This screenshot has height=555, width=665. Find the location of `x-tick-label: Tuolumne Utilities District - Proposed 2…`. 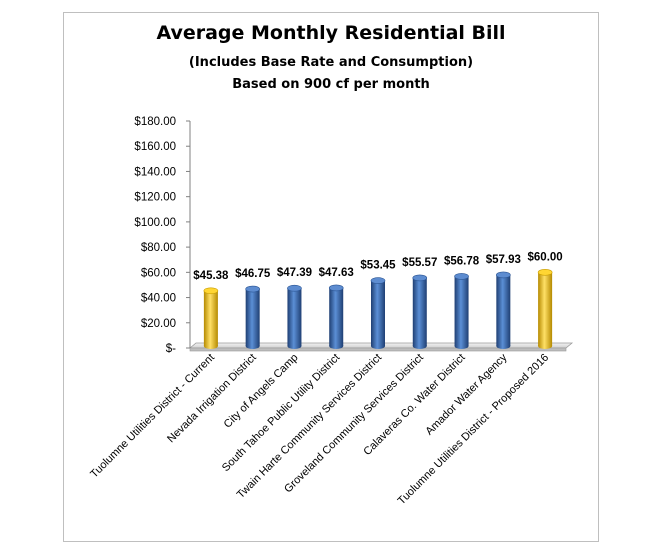

x-tick-label: Tuolumne Utilities District - Proposed 2… is located at coordinates (474, 430).